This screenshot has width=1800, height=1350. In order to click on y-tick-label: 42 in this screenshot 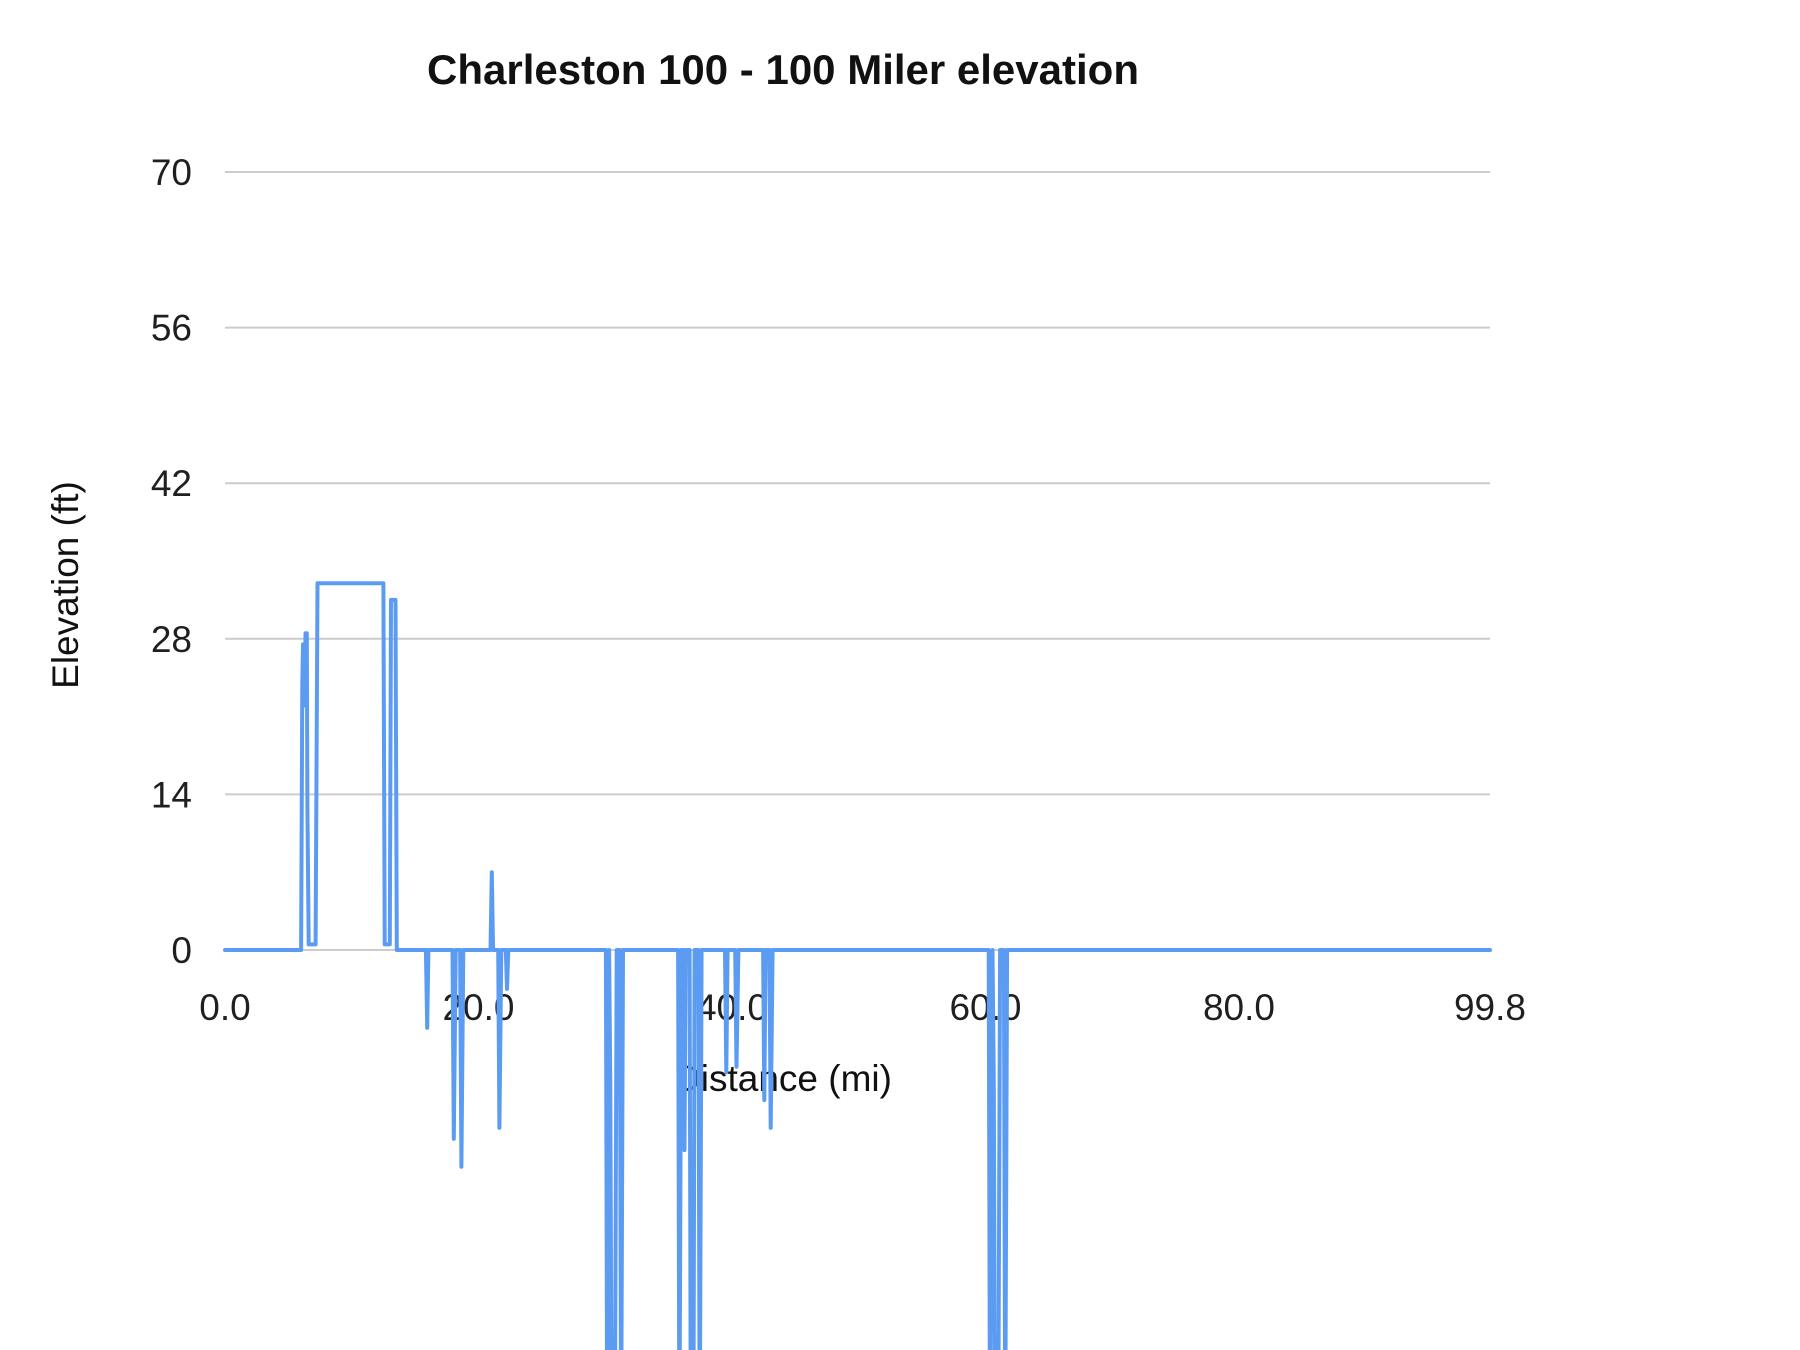, I will do `click(171, 483)`.